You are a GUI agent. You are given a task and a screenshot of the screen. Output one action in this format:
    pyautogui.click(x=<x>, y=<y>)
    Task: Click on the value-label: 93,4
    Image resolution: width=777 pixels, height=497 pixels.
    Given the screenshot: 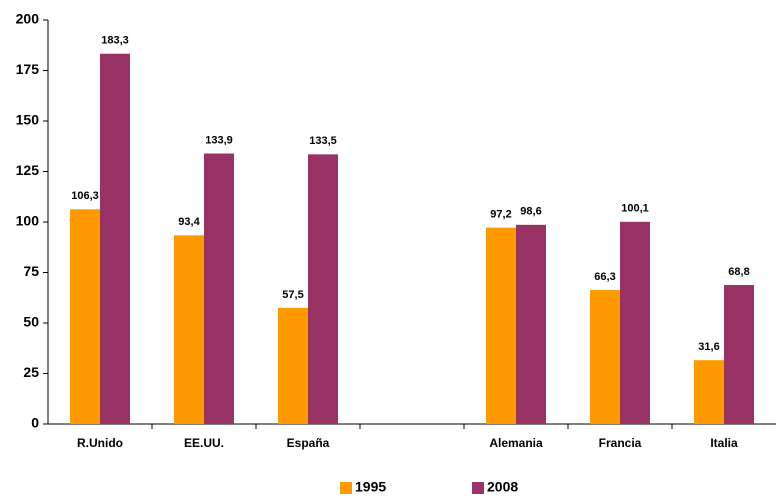 What is the action you would take?
    pyautogui.click(x=189, y=222)
    